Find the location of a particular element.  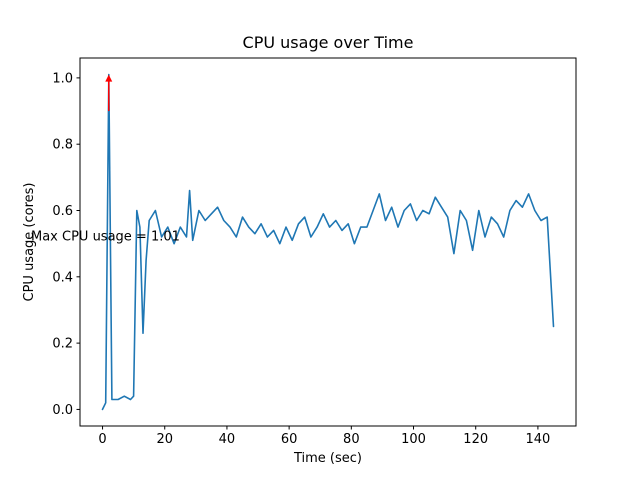

x-tick-label: 120 is located at coordinates (475, 439).